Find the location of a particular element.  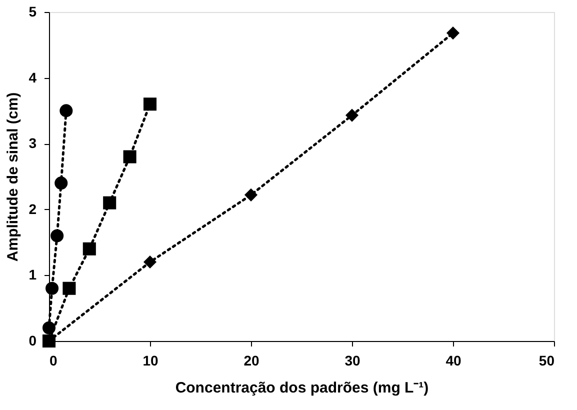

y-tick-label: 2 is located at coordinates (32, 208).